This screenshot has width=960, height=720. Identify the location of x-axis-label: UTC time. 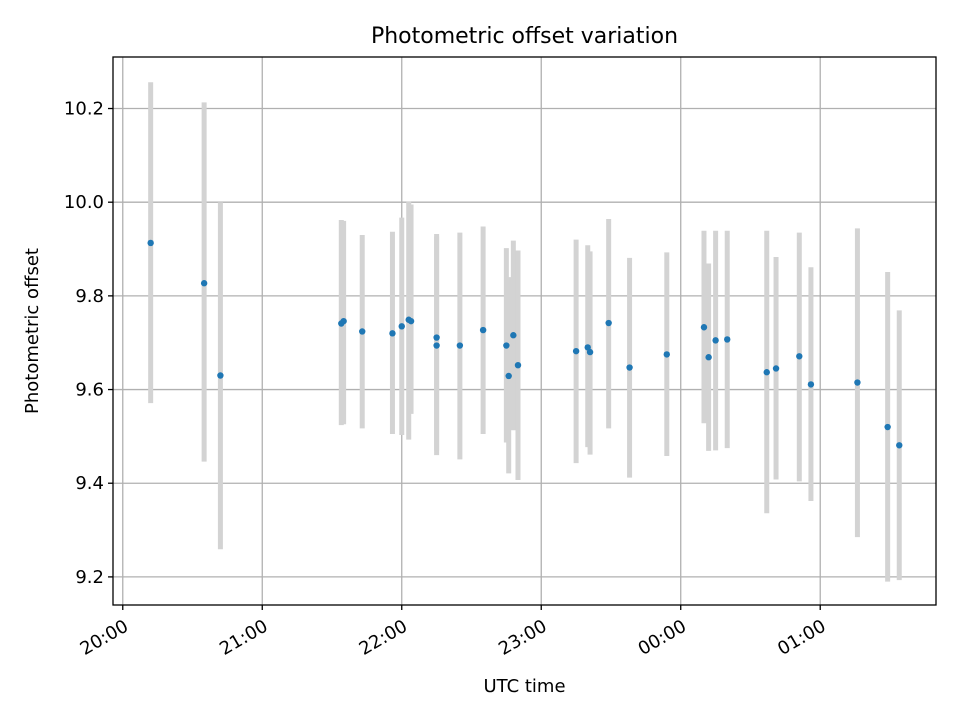
(524, 686).